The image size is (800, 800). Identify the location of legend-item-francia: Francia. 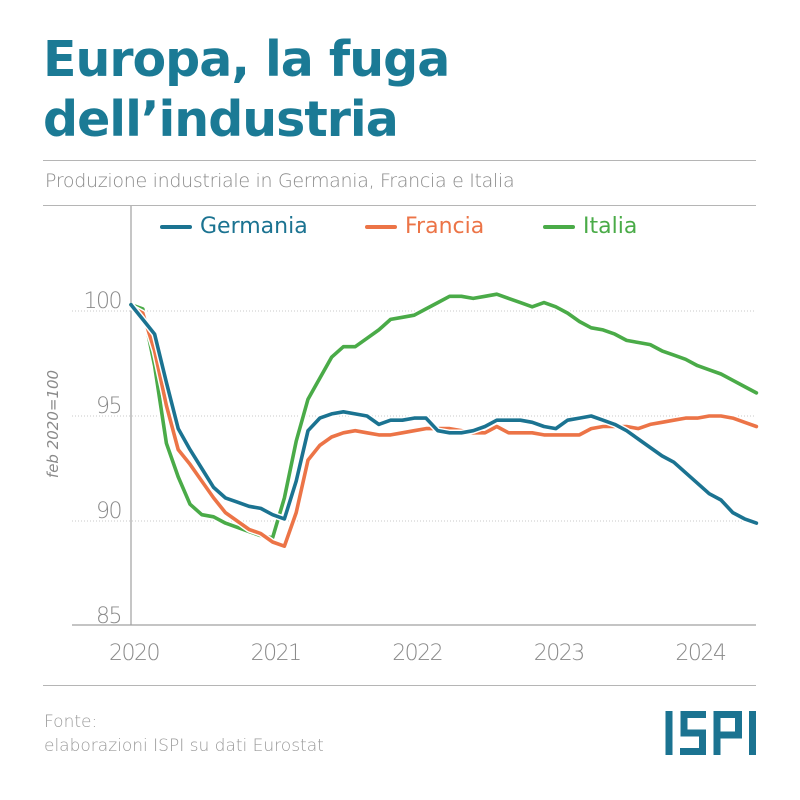
(424, 226).